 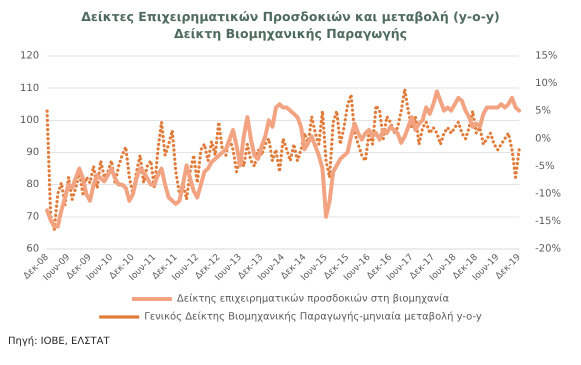 What do you see at coordinates (545, 166) in the screenshot?
I see `y2-tick-label: -5%` at bounding box center [545, 166].